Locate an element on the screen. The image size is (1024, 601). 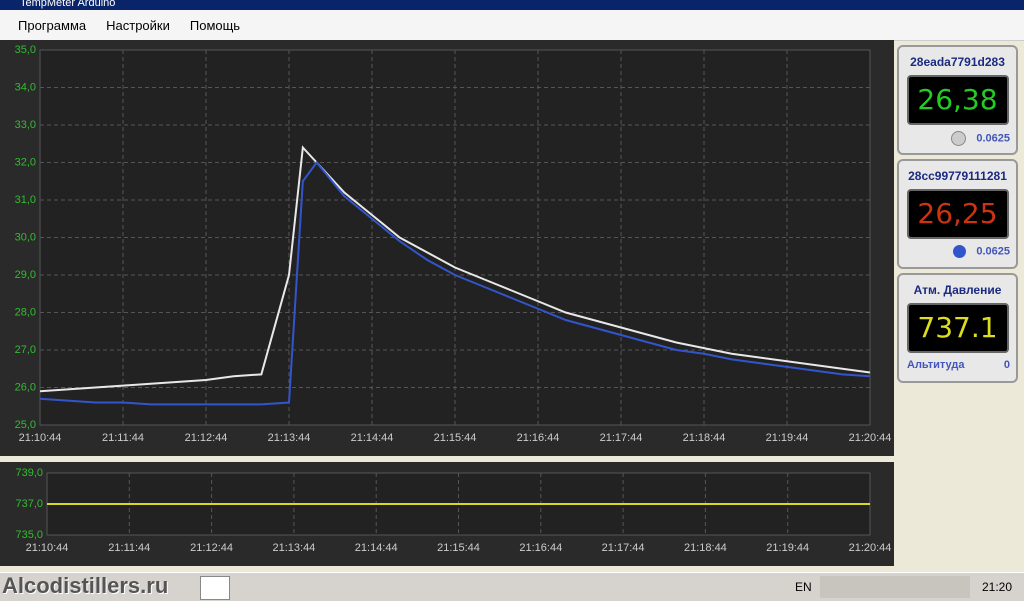
sensor-panel: 28cc99779111281 26,25 0.0625 is located at coordinates (957, 214).